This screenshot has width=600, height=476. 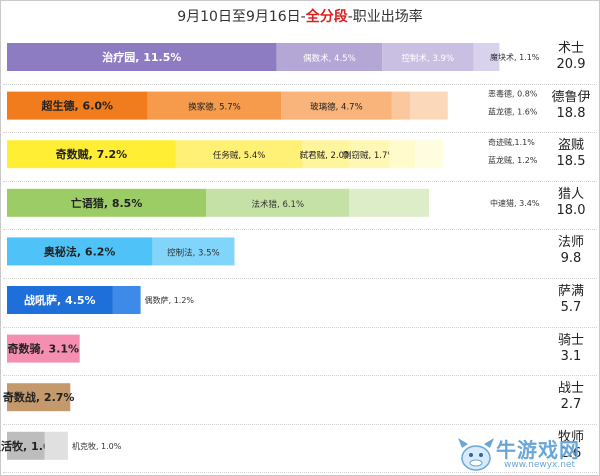 I want to click on segment-label: 战吼萨, 4.5%, so click(x=60, y=300).